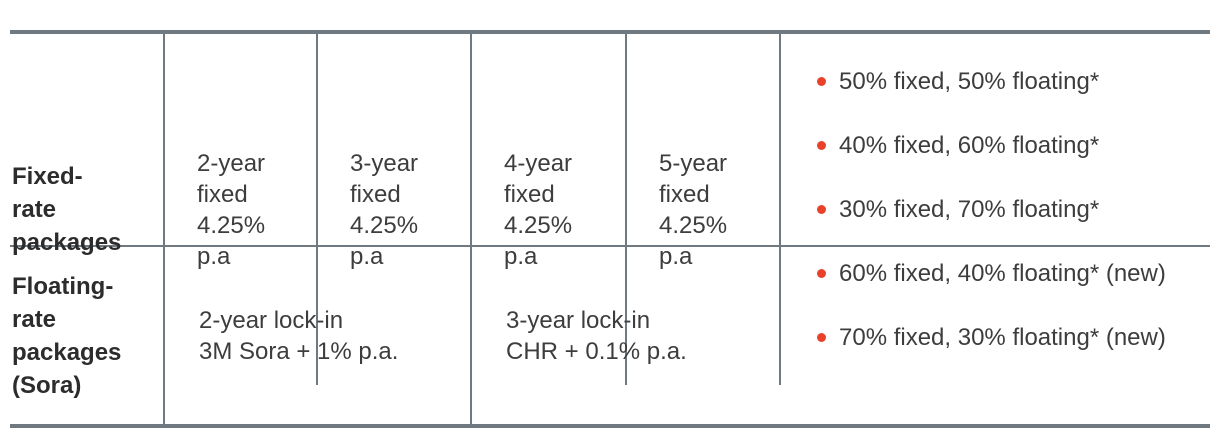 The image size is (1220, 438). I want to click on allocation-option: 70% fixed, 30% floating* (new), so click(991, 337).